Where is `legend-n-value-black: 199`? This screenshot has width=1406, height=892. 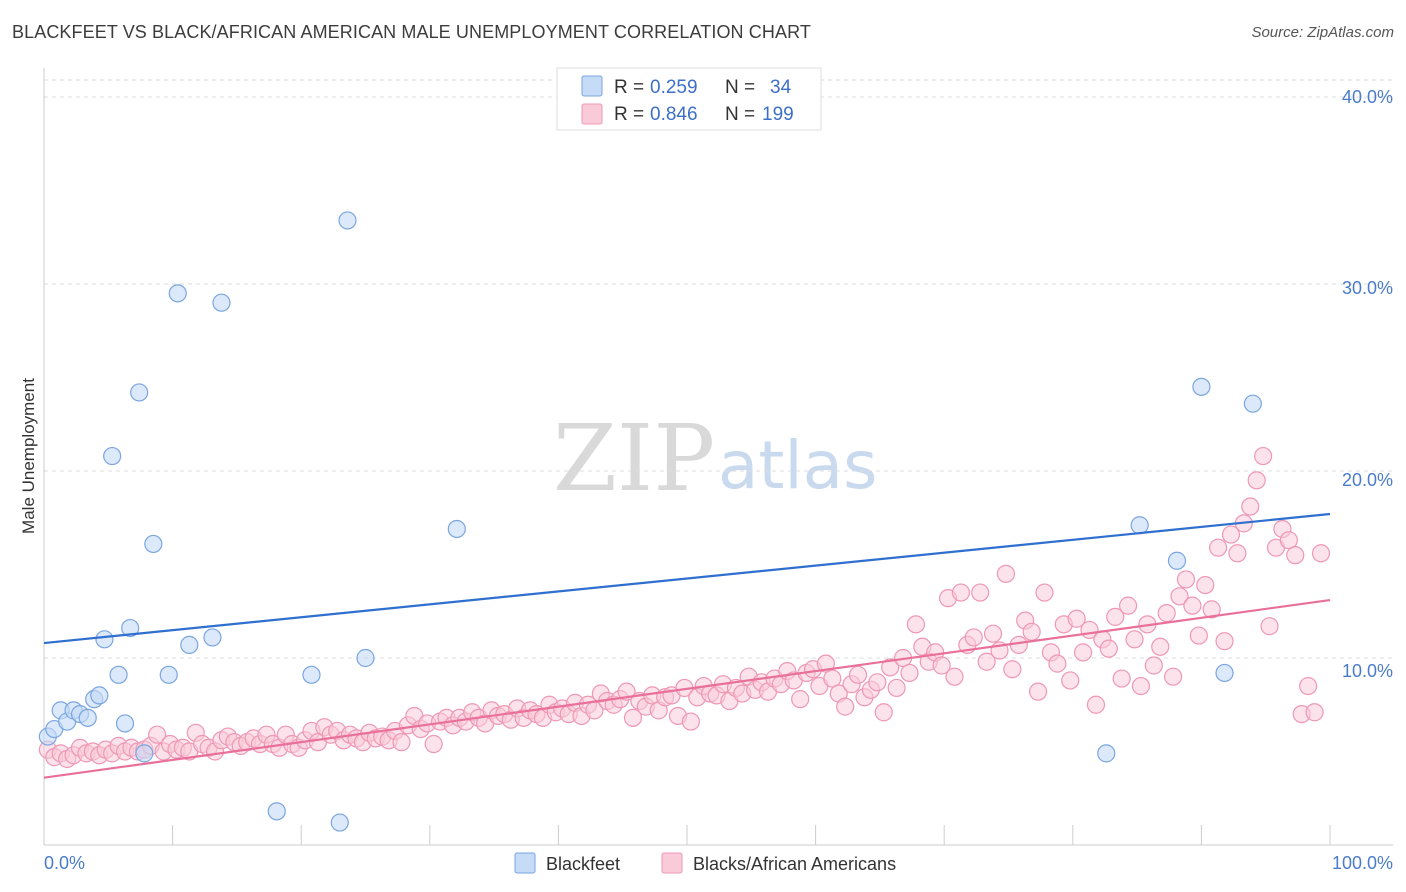 legend-n-value-black: 199 is located at coordinates (778, 114).